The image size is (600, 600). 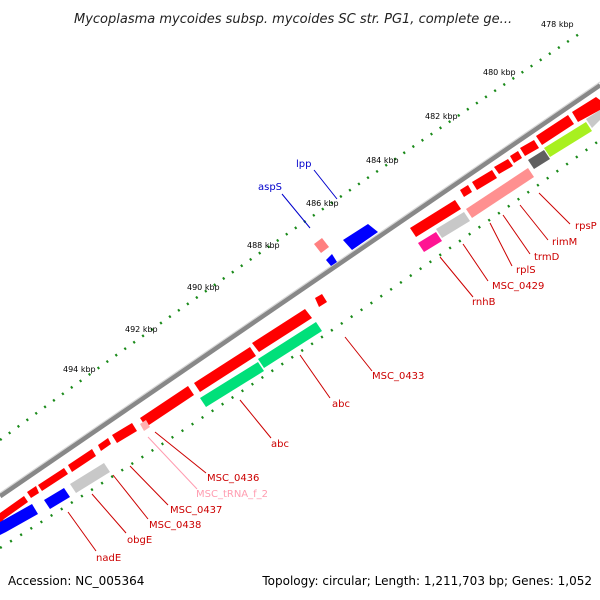 What do you see at coordinates (526, 270) in the screenshot?
I see `gene-label-rplS: rplS` at bounding box center [526, 270].